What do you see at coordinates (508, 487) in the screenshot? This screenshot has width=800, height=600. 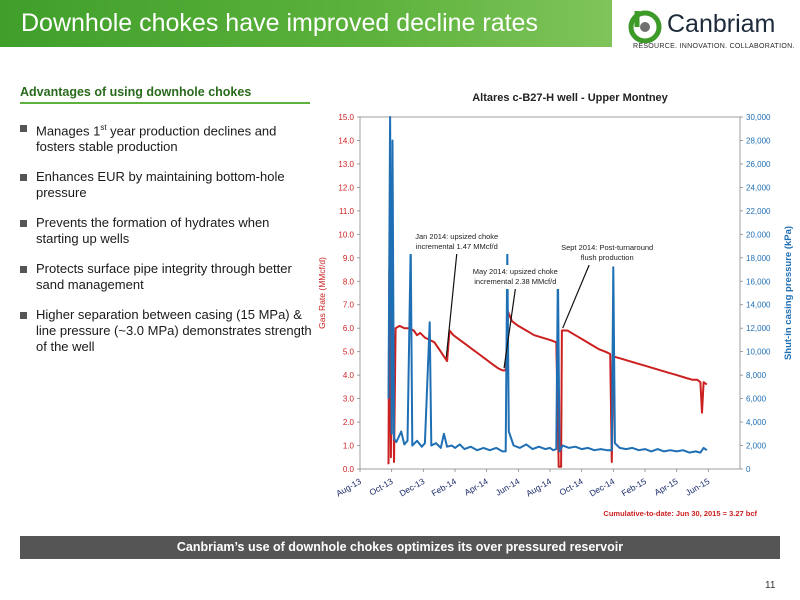 I see `x-tick-label: Jun-14` at bounding box center [508, 487].